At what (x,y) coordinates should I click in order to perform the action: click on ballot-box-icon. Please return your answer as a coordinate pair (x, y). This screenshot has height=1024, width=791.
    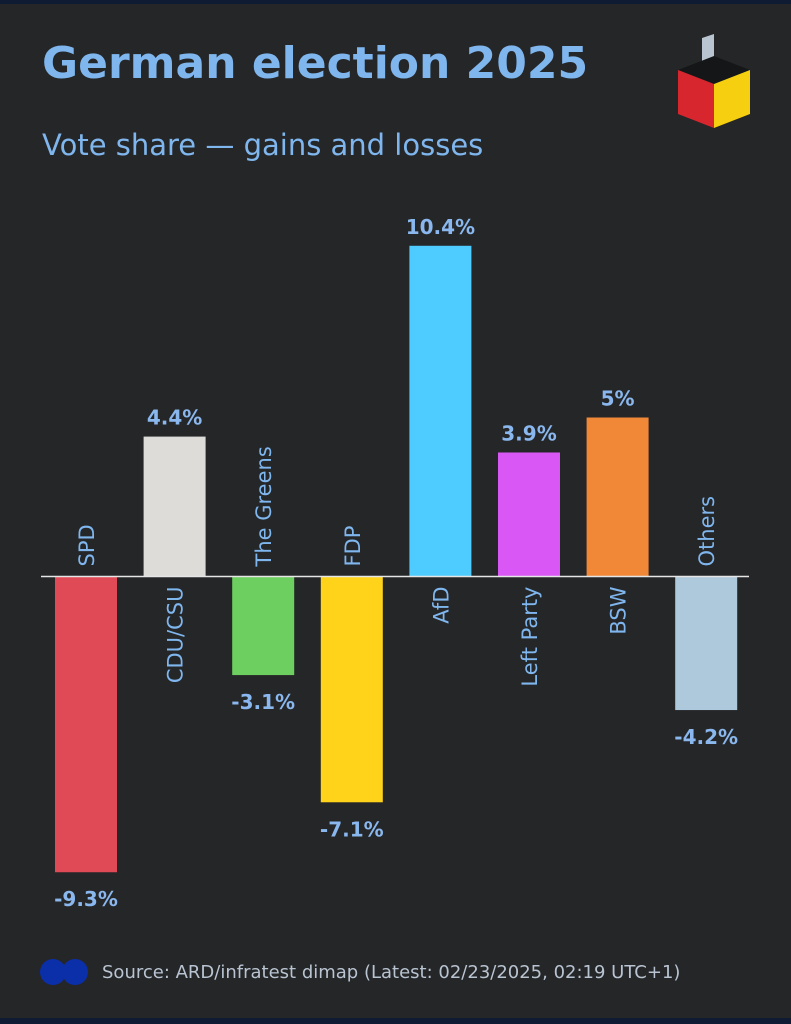
    Looking at the image, I should click on (714, 81).